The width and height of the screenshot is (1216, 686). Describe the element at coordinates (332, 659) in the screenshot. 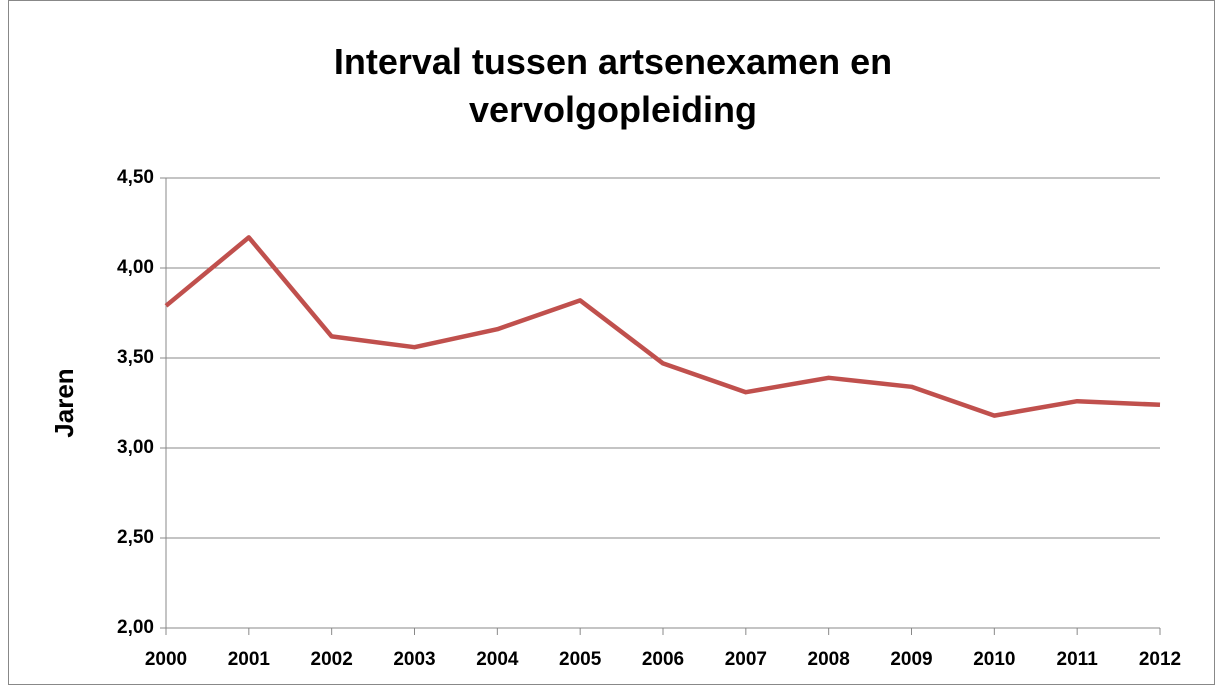

I see `x-tick-label: 2002` at that location.